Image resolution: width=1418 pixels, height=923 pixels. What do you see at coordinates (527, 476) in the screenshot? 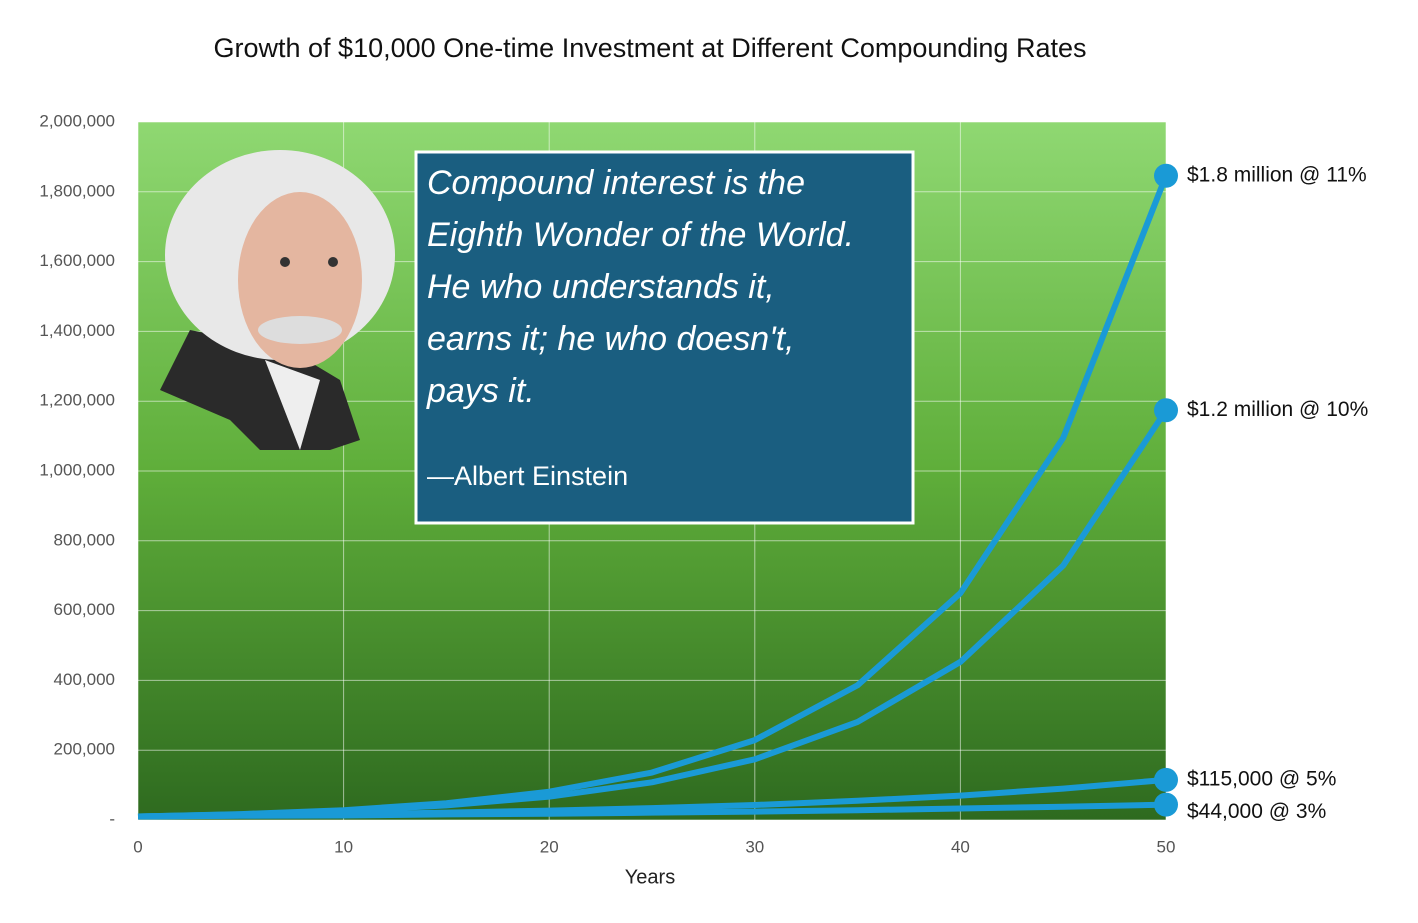
I see `quote-attribution: —Albert Einstein` at bounding box center [527, 476].